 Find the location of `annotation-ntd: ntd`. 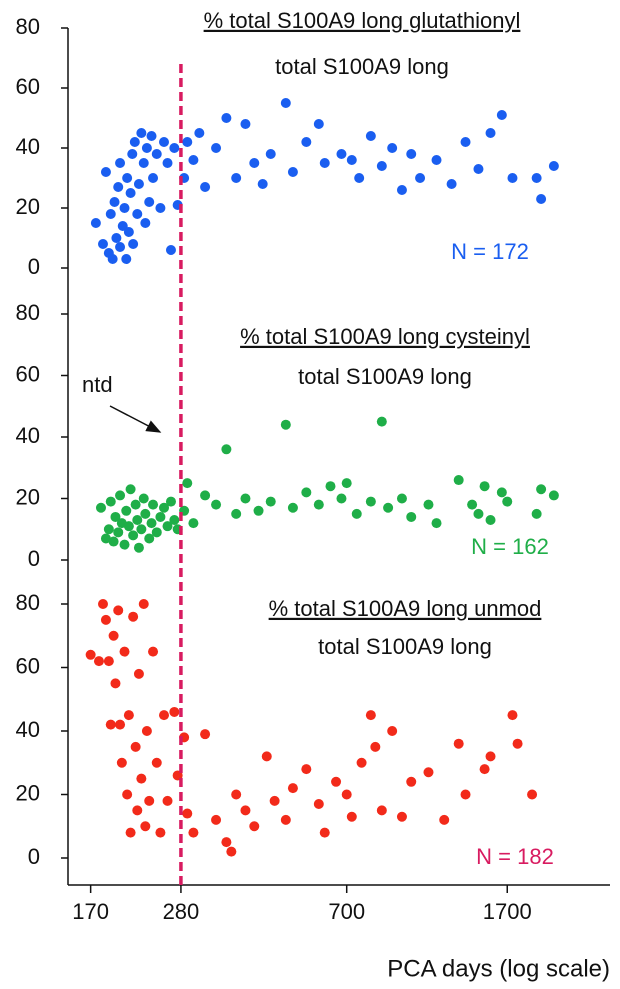

annotation-ntd: ntd is located at coordinates (97, 384).